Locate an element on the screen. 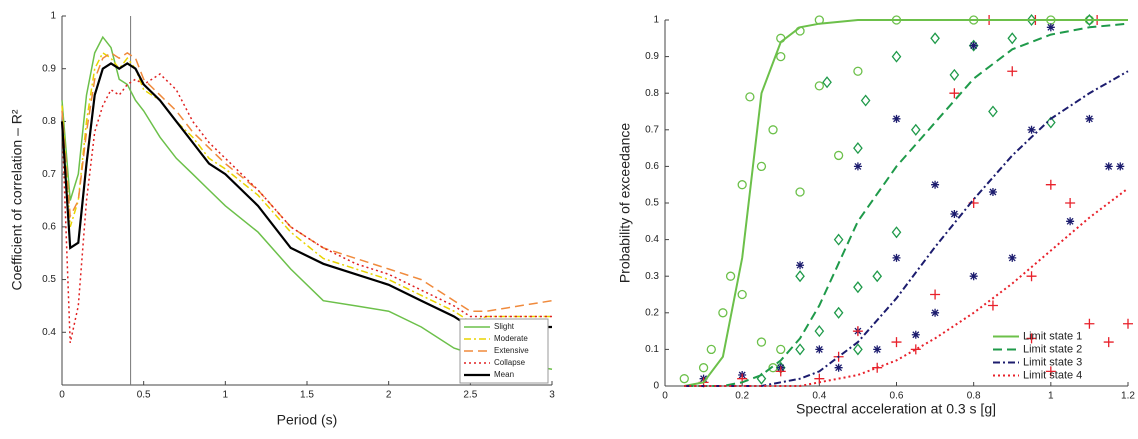 This screenshot has height=439, width=1138. legend-label: Mean is located at coordinates (504, 374).